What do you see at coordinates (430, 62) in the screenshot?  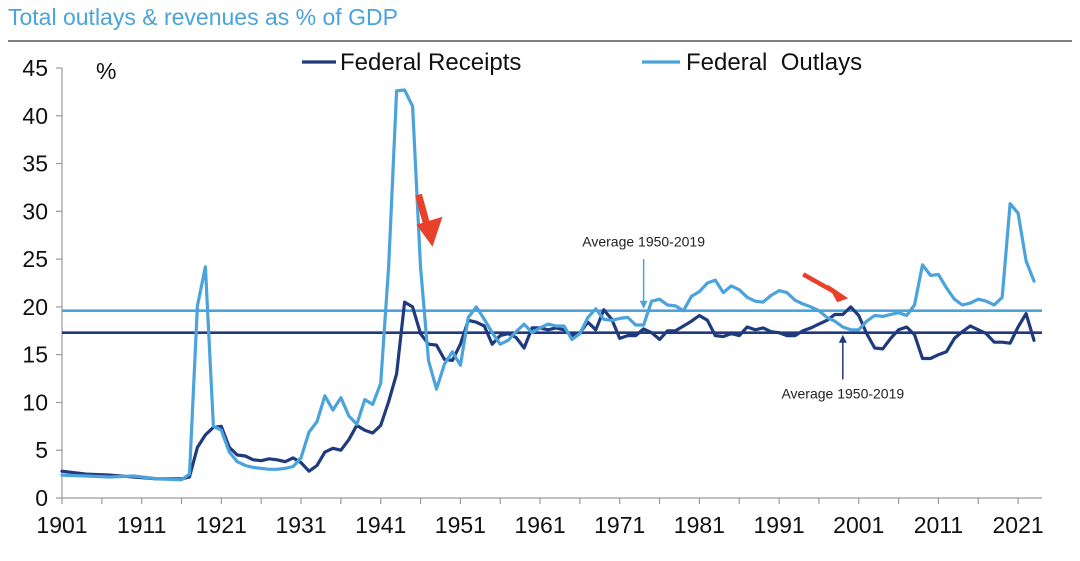 I see `legend-label-receipts: Federal Receipts` at bounding box center [430, 62].